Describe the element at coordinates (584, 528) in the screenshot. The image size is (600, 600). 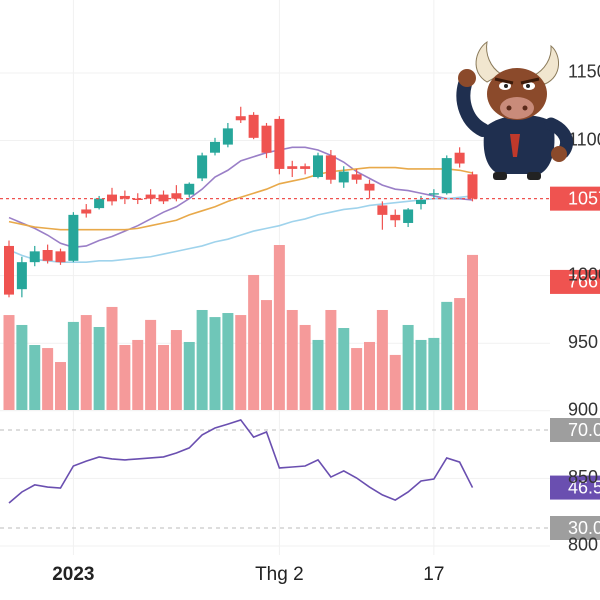
I see `rsi-level-label: 30.00` at that location.